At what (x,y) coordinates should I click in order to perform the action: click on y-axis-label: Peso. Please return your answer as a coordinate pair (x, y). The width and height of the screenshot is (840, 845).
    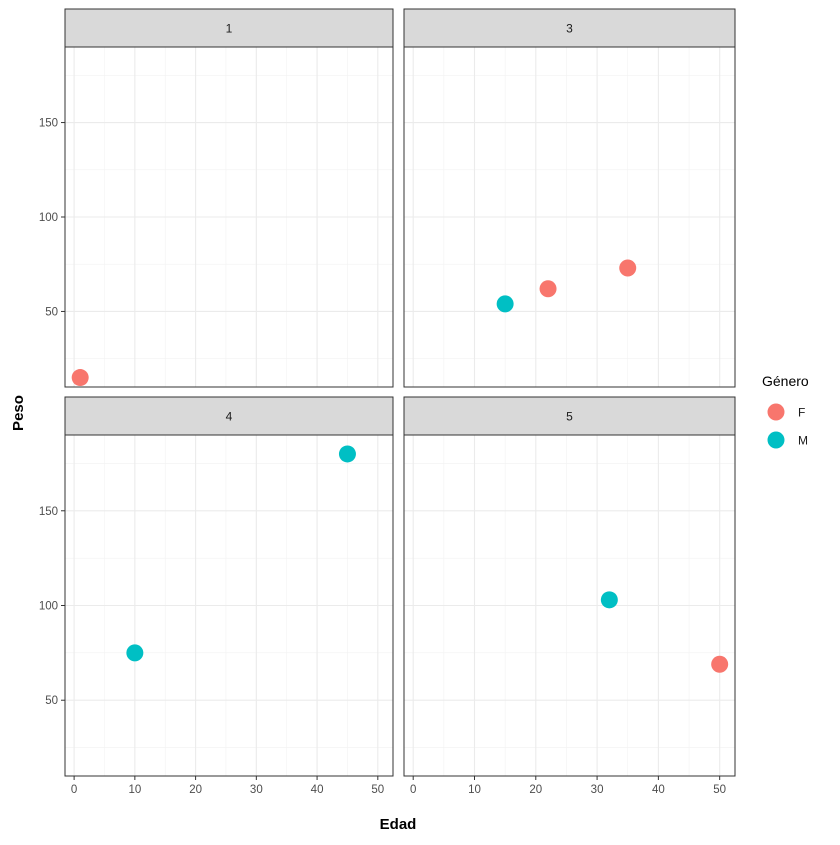
    Looking at the image, I should click on (18, 413).